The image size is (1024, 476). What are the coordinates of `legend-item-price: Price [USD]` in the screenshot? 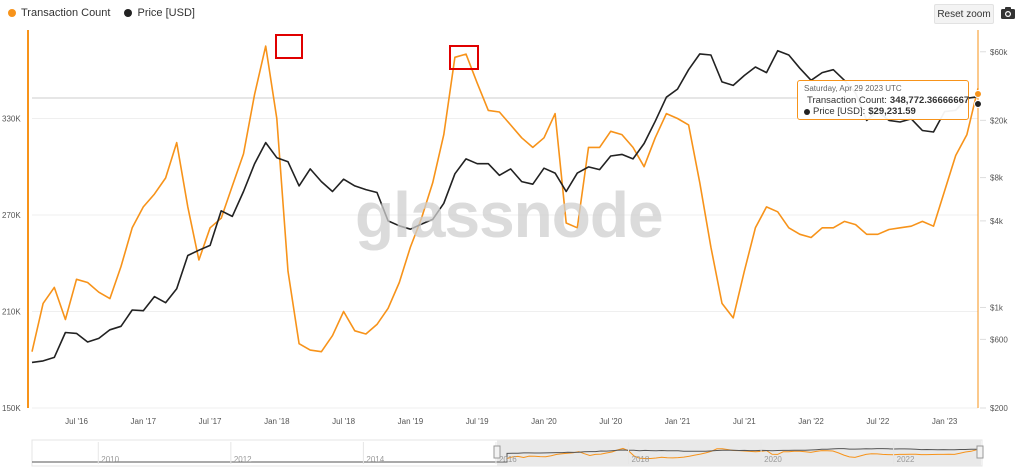 It's located at (159, 13).